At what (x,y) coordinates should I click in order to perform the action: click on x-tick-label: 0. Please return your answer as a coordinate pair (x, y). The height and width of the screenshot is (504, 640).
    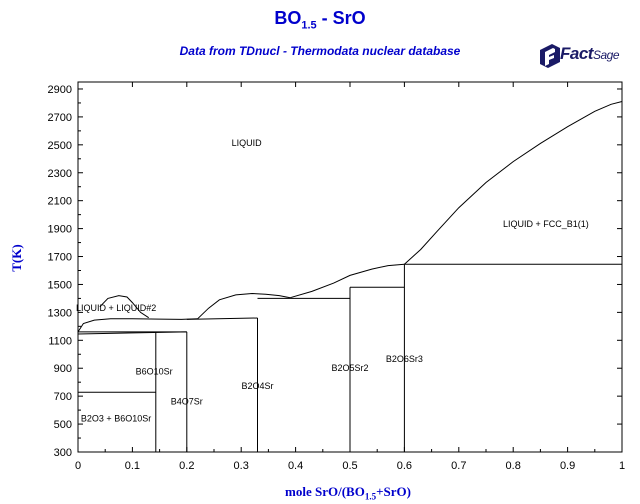
    Looking at the image, I should click on (78, 466).